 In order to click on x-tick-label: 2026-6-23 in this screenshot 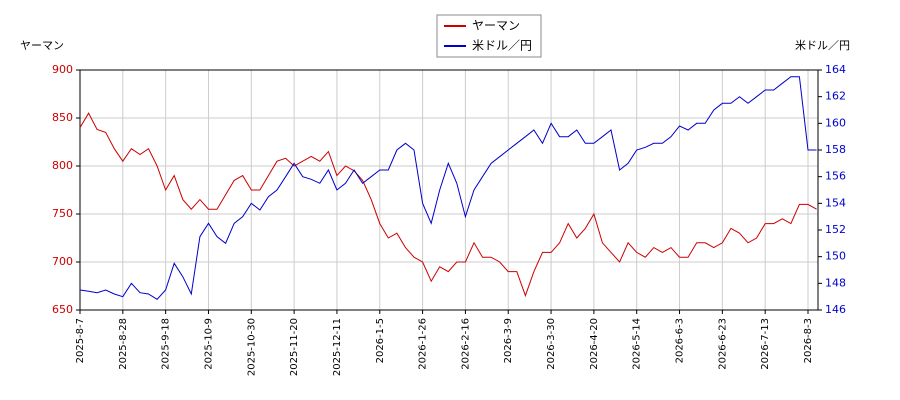, I will do `click(722, 344)`.